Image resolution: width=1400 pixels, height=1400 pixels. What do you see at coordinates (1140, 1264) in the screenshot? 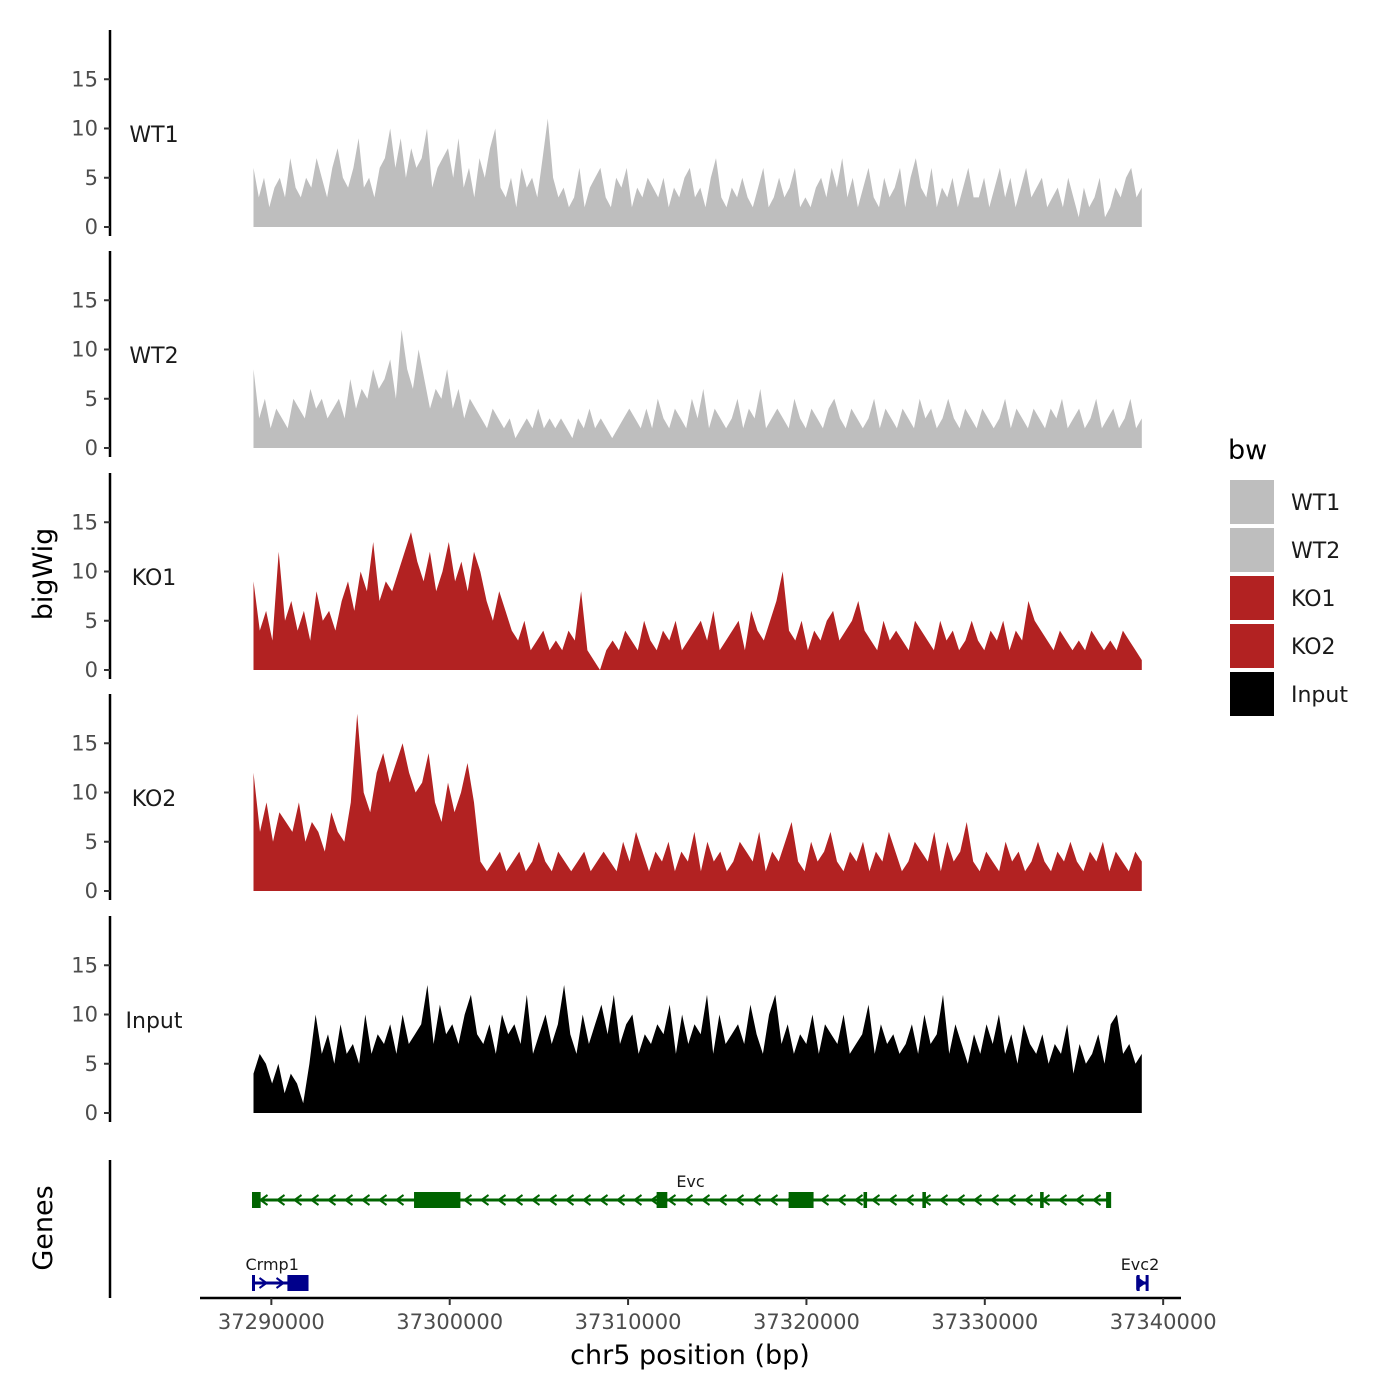
I see `gene-label: Evc2` at bounding box center [1140, 1264].